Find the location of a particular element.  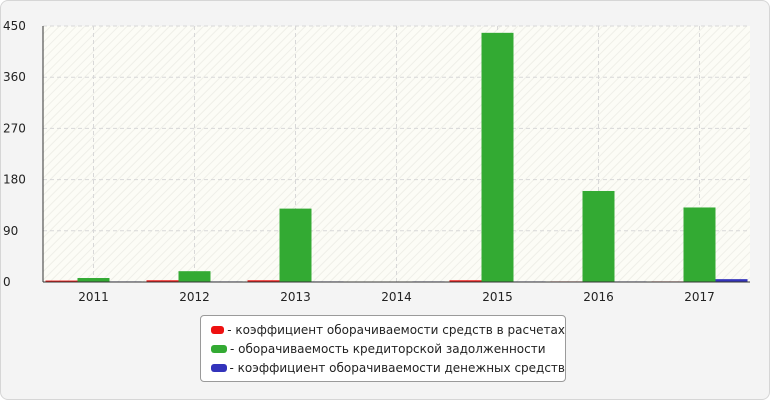

x-tick-label: 2014 is located at coordinates (396, 297).